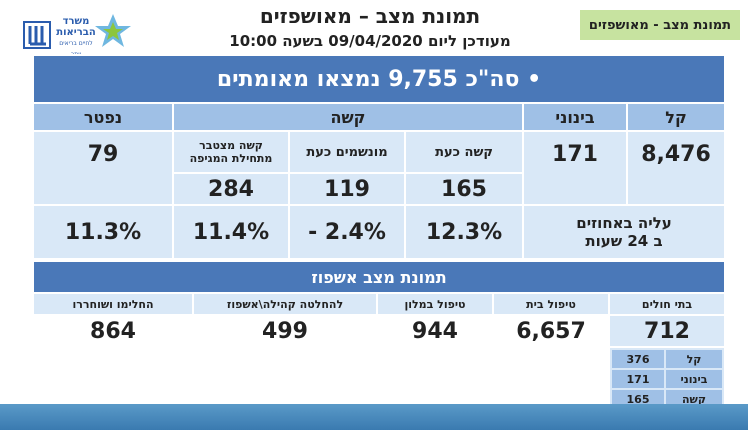 This screenshot has height=430, width=748. Describe the element at coordinates (464, 189) in the screenshot. I see `severe-now-value: 165` at that location.